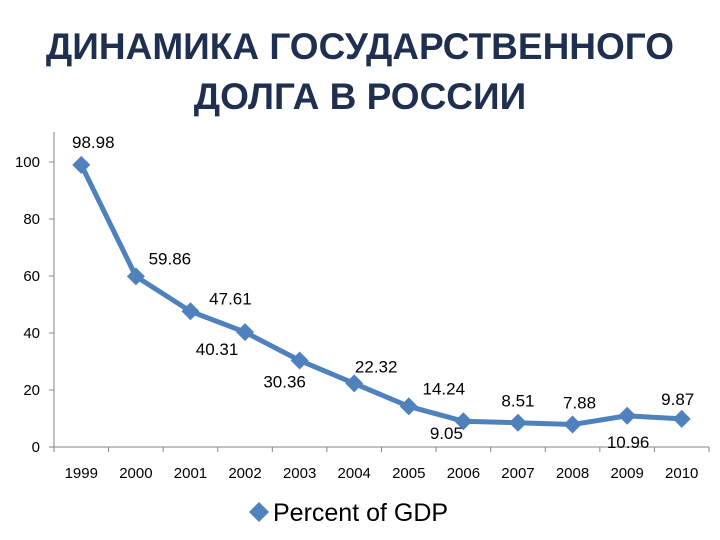 Image resolution: width=720 pixels, height=540 pixels. Describe the element at coordinates (31, 390) in the screenshot. I see `y-tick-label: 20` at that location.